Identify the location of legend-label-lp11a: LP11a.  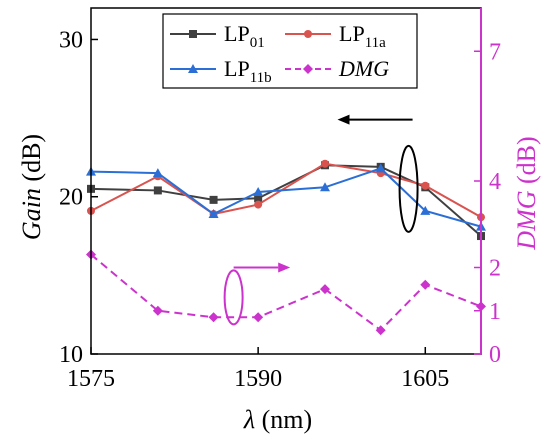
(362, 36).